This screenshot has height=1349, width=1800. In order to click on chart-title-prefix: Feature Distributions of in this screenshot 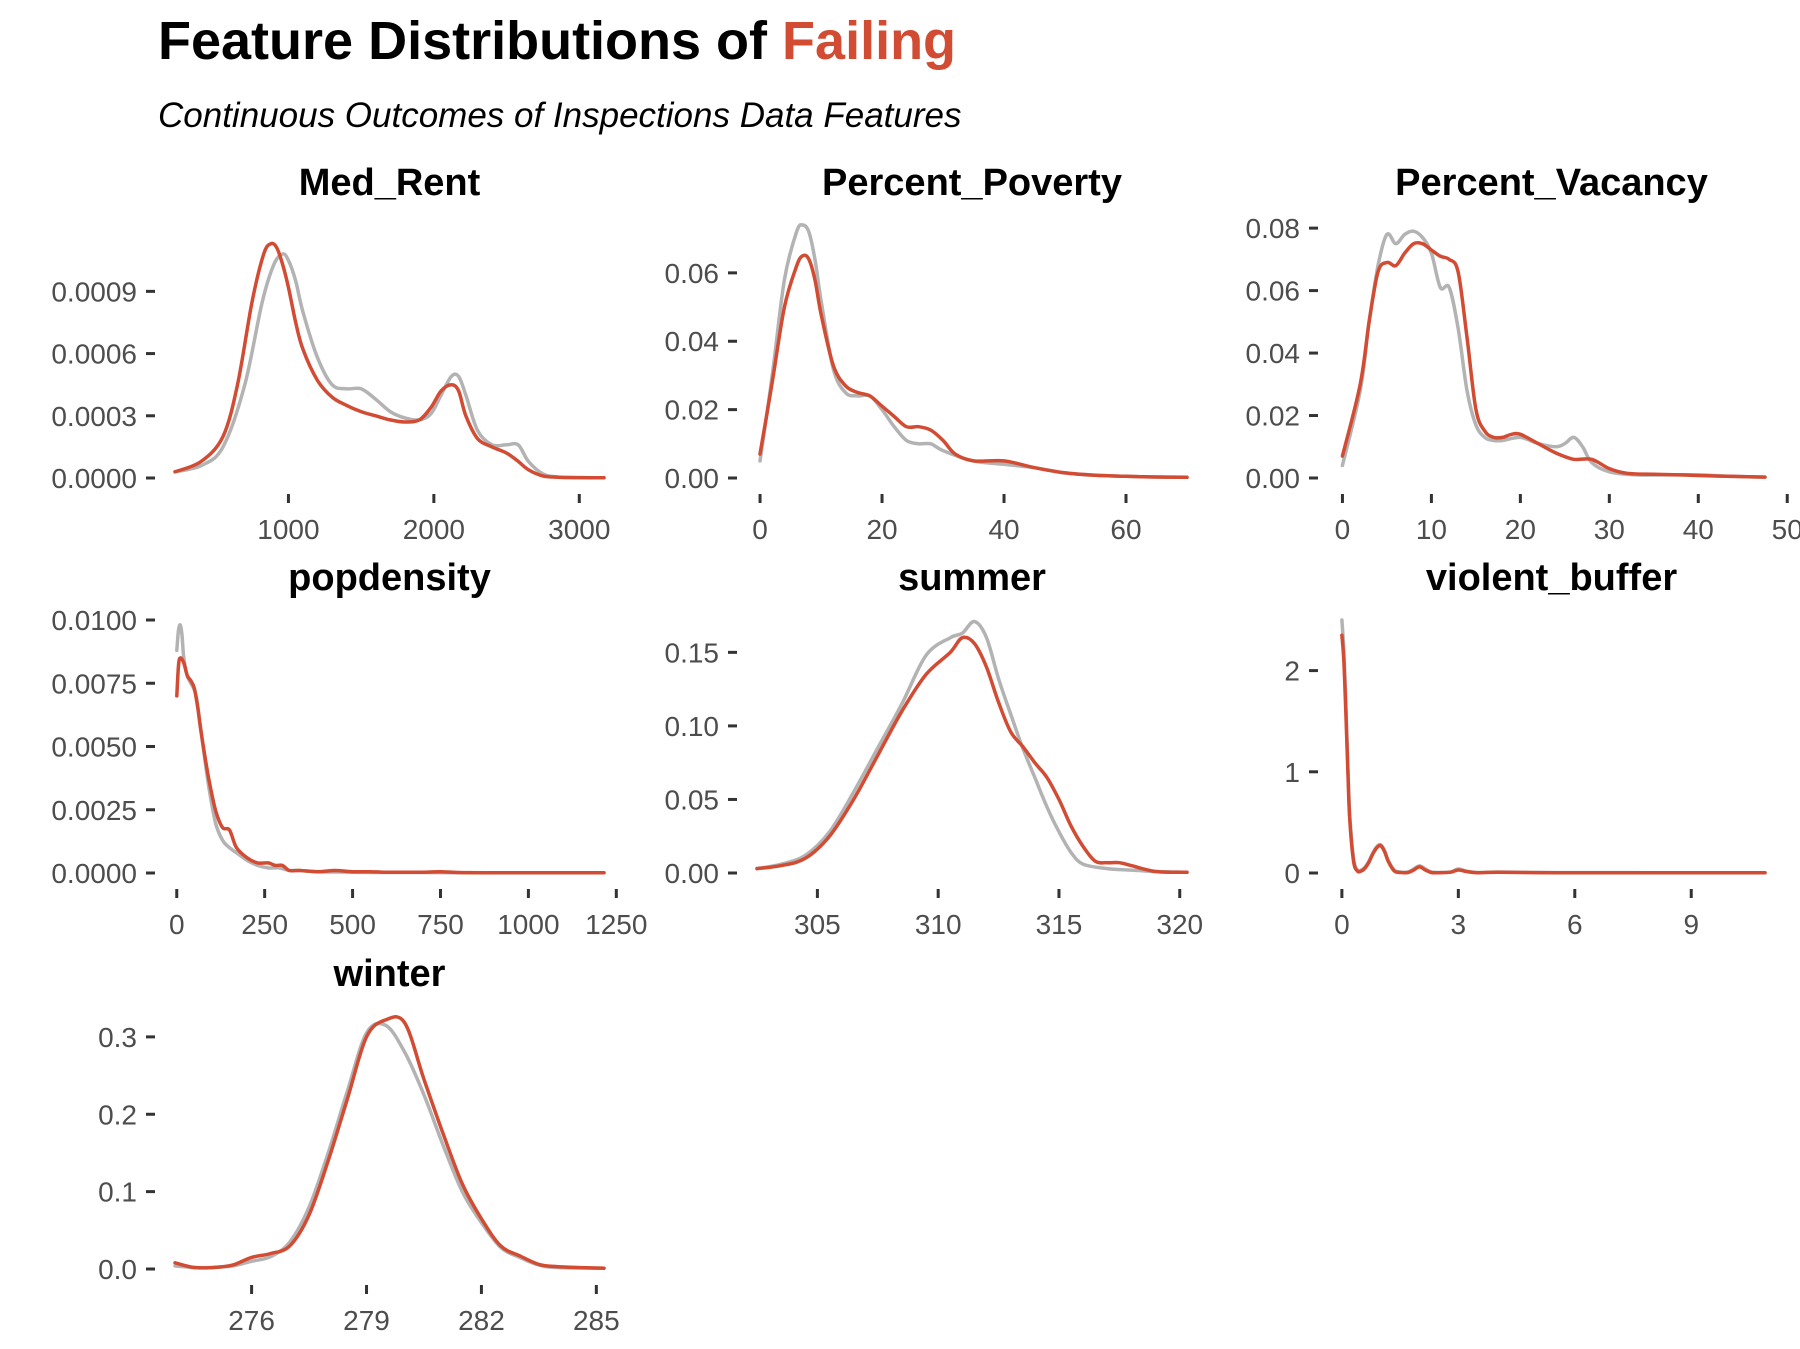, I will do `click(470, 41)`.